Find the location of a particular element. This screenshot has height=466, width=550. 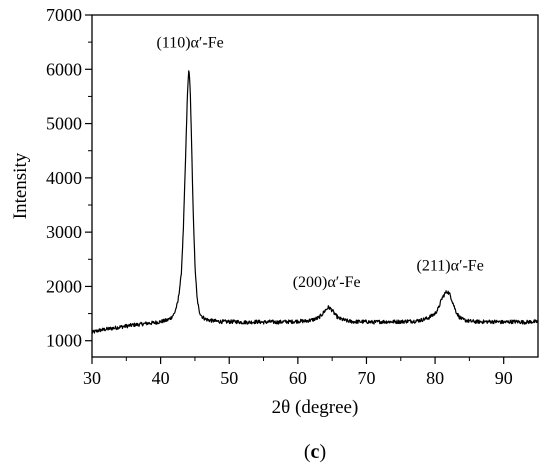

x-tick-label: 70 is located at coordinates (366, 378).